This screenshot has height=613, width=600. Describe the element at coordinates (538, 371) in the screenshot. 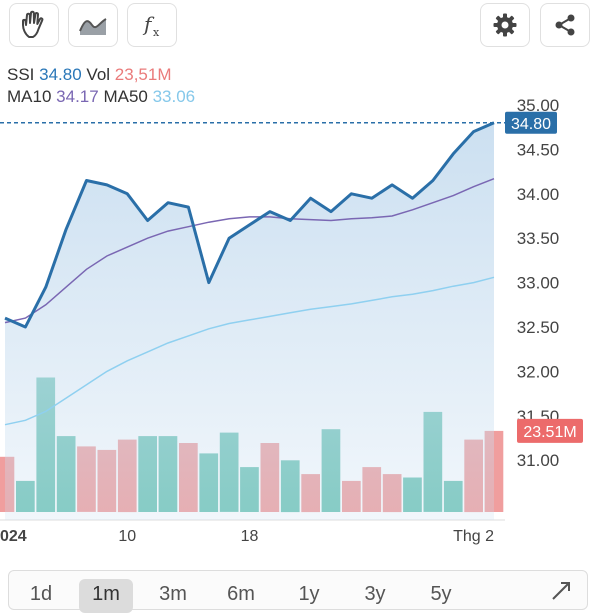

I see `y-tick-label: 32.00` at that location.